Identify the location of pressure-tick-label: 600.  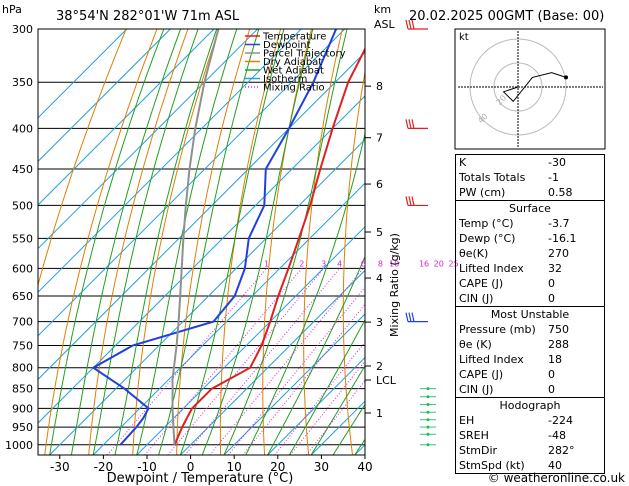
(22, 268).